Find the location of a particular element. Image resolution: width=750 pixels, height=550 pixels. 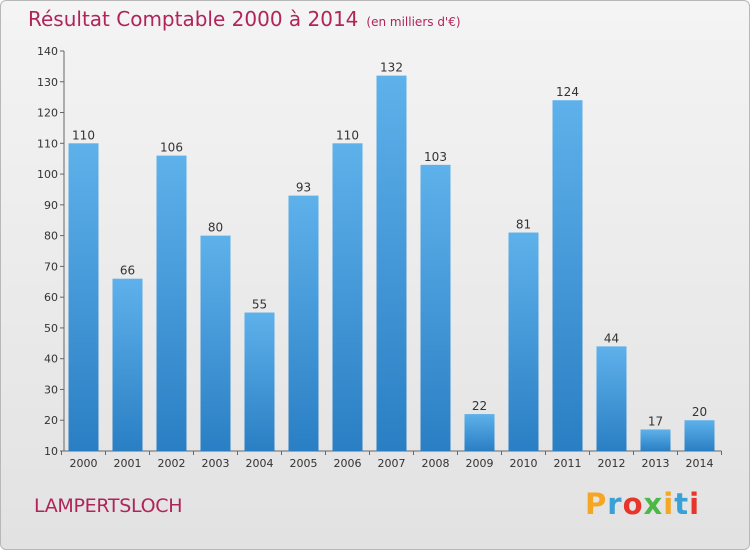

y-tick-label: 10 is located at coordinates (51, 451).